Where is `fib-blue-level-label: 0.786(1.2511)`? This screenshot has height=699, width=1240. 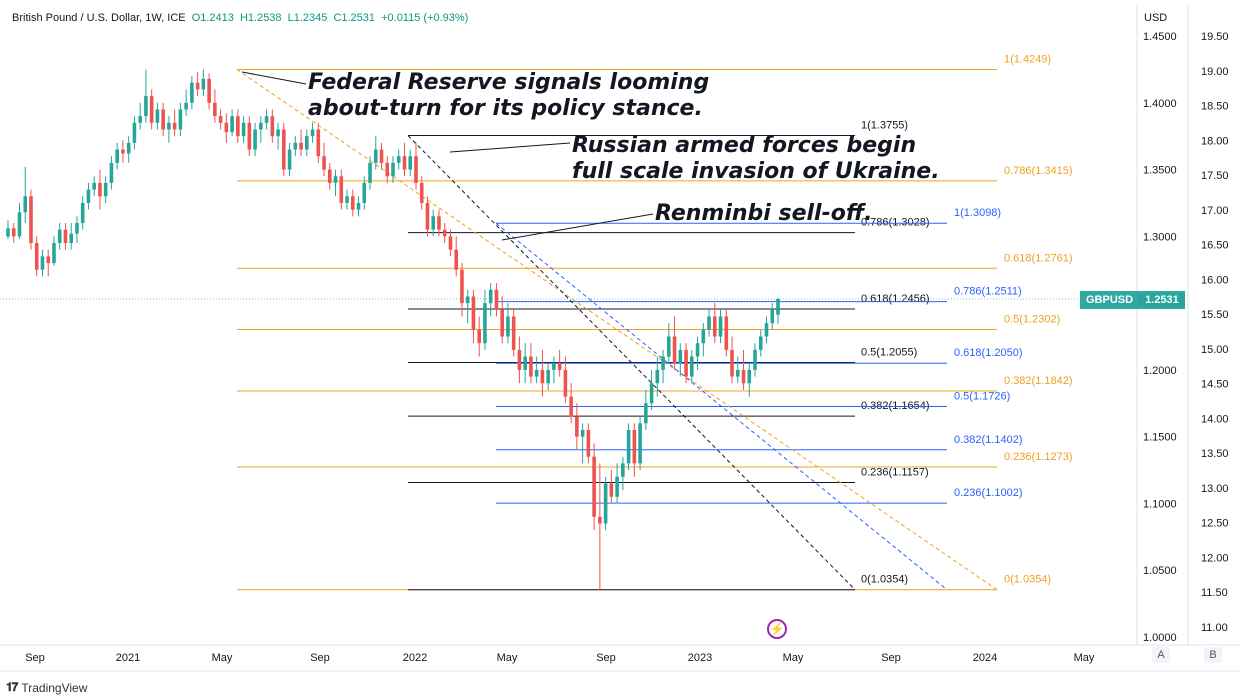 fib-blue-level-label: 0.786(1.2511) is located at coordinates (988, 292).